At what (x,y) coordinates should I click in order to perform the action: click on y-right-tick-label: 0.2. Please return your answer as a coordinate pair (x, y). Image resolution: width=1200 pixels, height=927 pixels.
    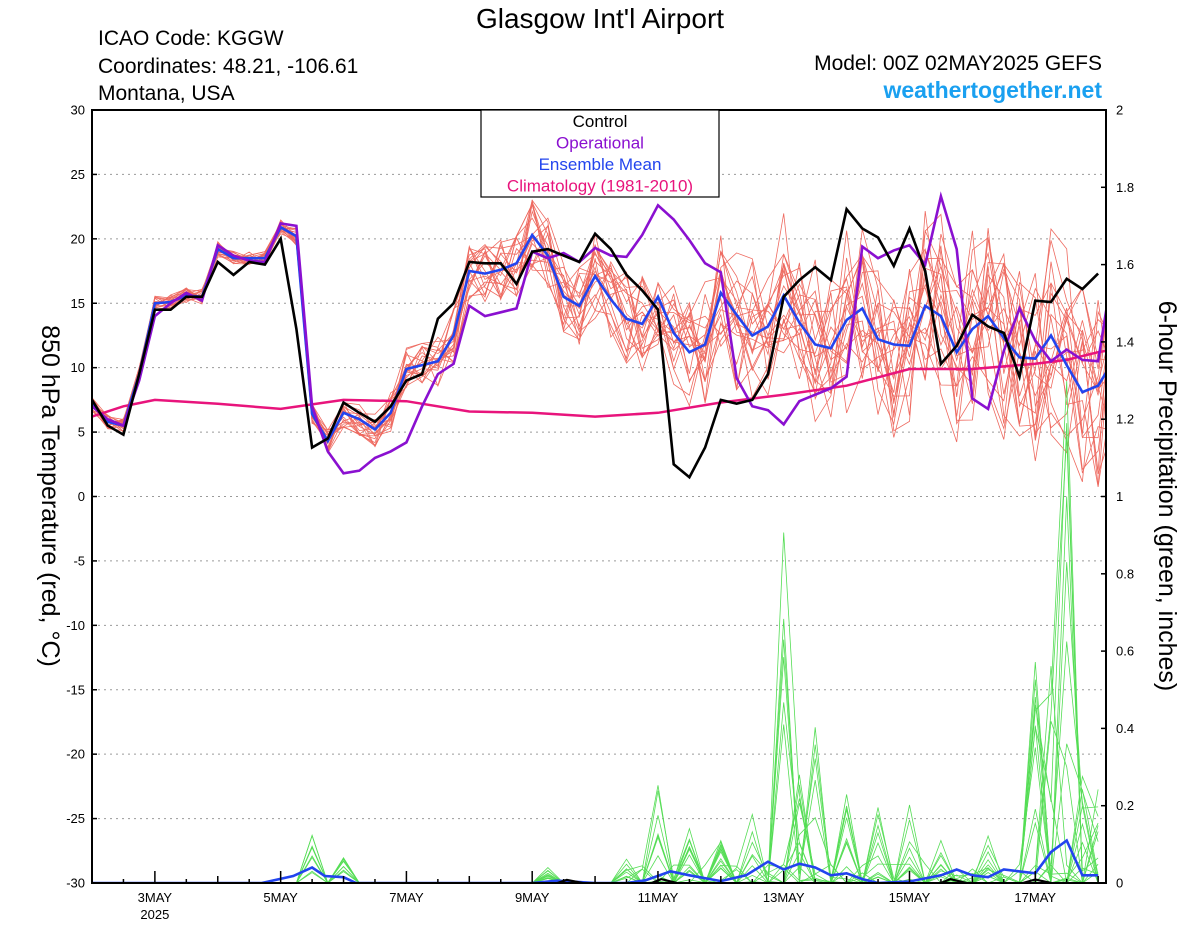
    Looking at the image, I should click on (1125, 805).